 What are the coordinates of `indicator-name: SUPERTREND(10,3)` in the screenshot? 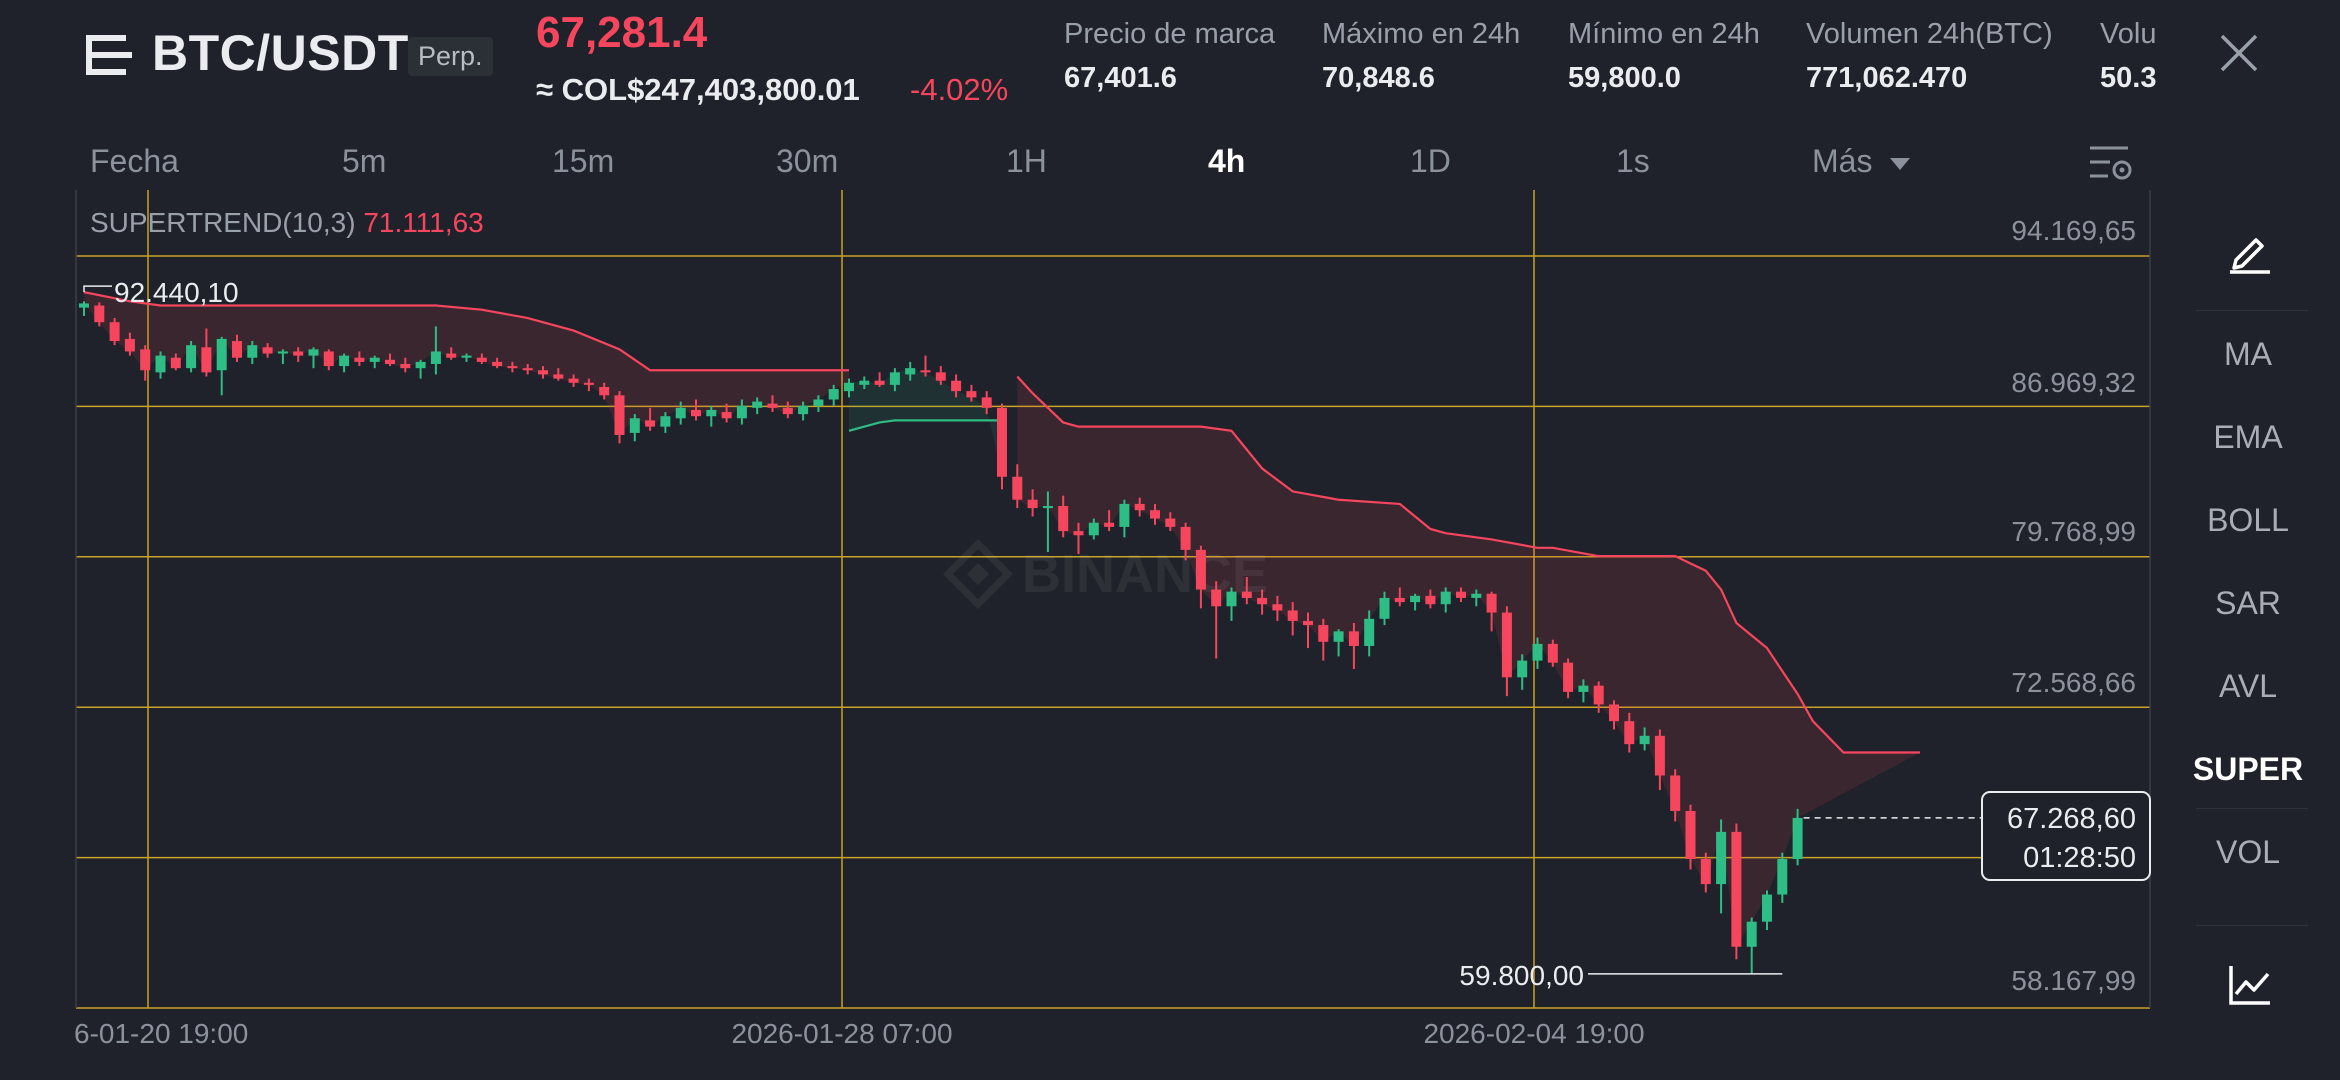 It's located at (223, 222).